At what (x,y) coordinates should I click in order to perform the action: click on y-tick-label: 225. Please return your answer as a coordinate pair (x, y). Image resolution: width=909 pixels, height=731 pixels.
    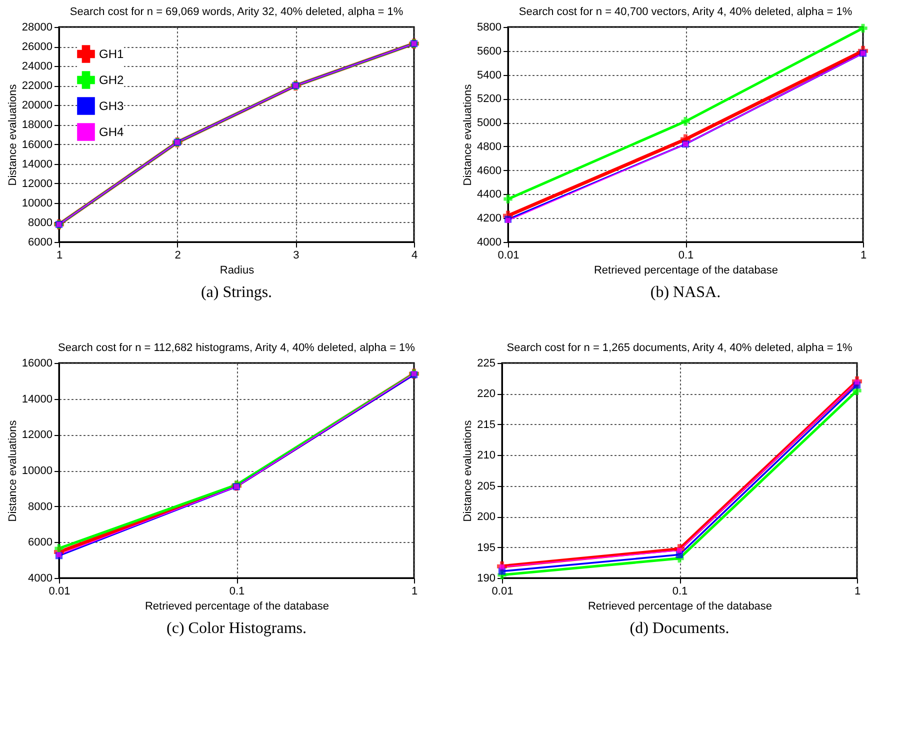
    Looking at the image, I should click on (486, 364).